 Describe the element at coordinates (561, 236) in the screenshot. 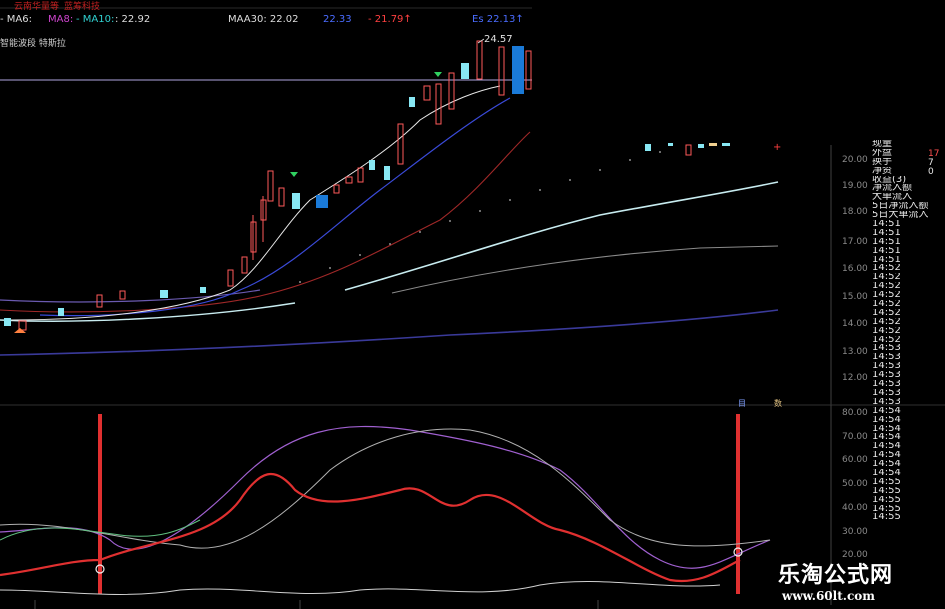

I see `ma-cyan-right` at that location.